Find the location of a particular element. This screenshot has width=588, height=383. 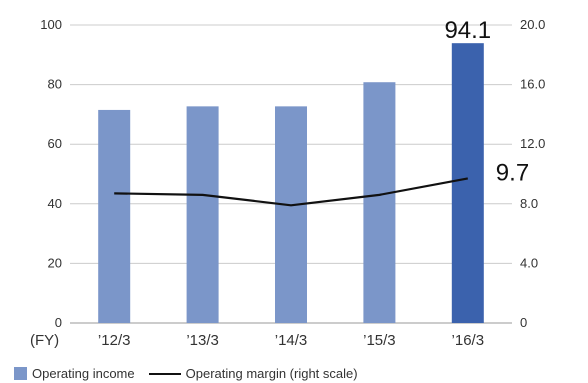

legend-label-operating-margin: Operating margin (right scale) is located at coordinates (271, 373).